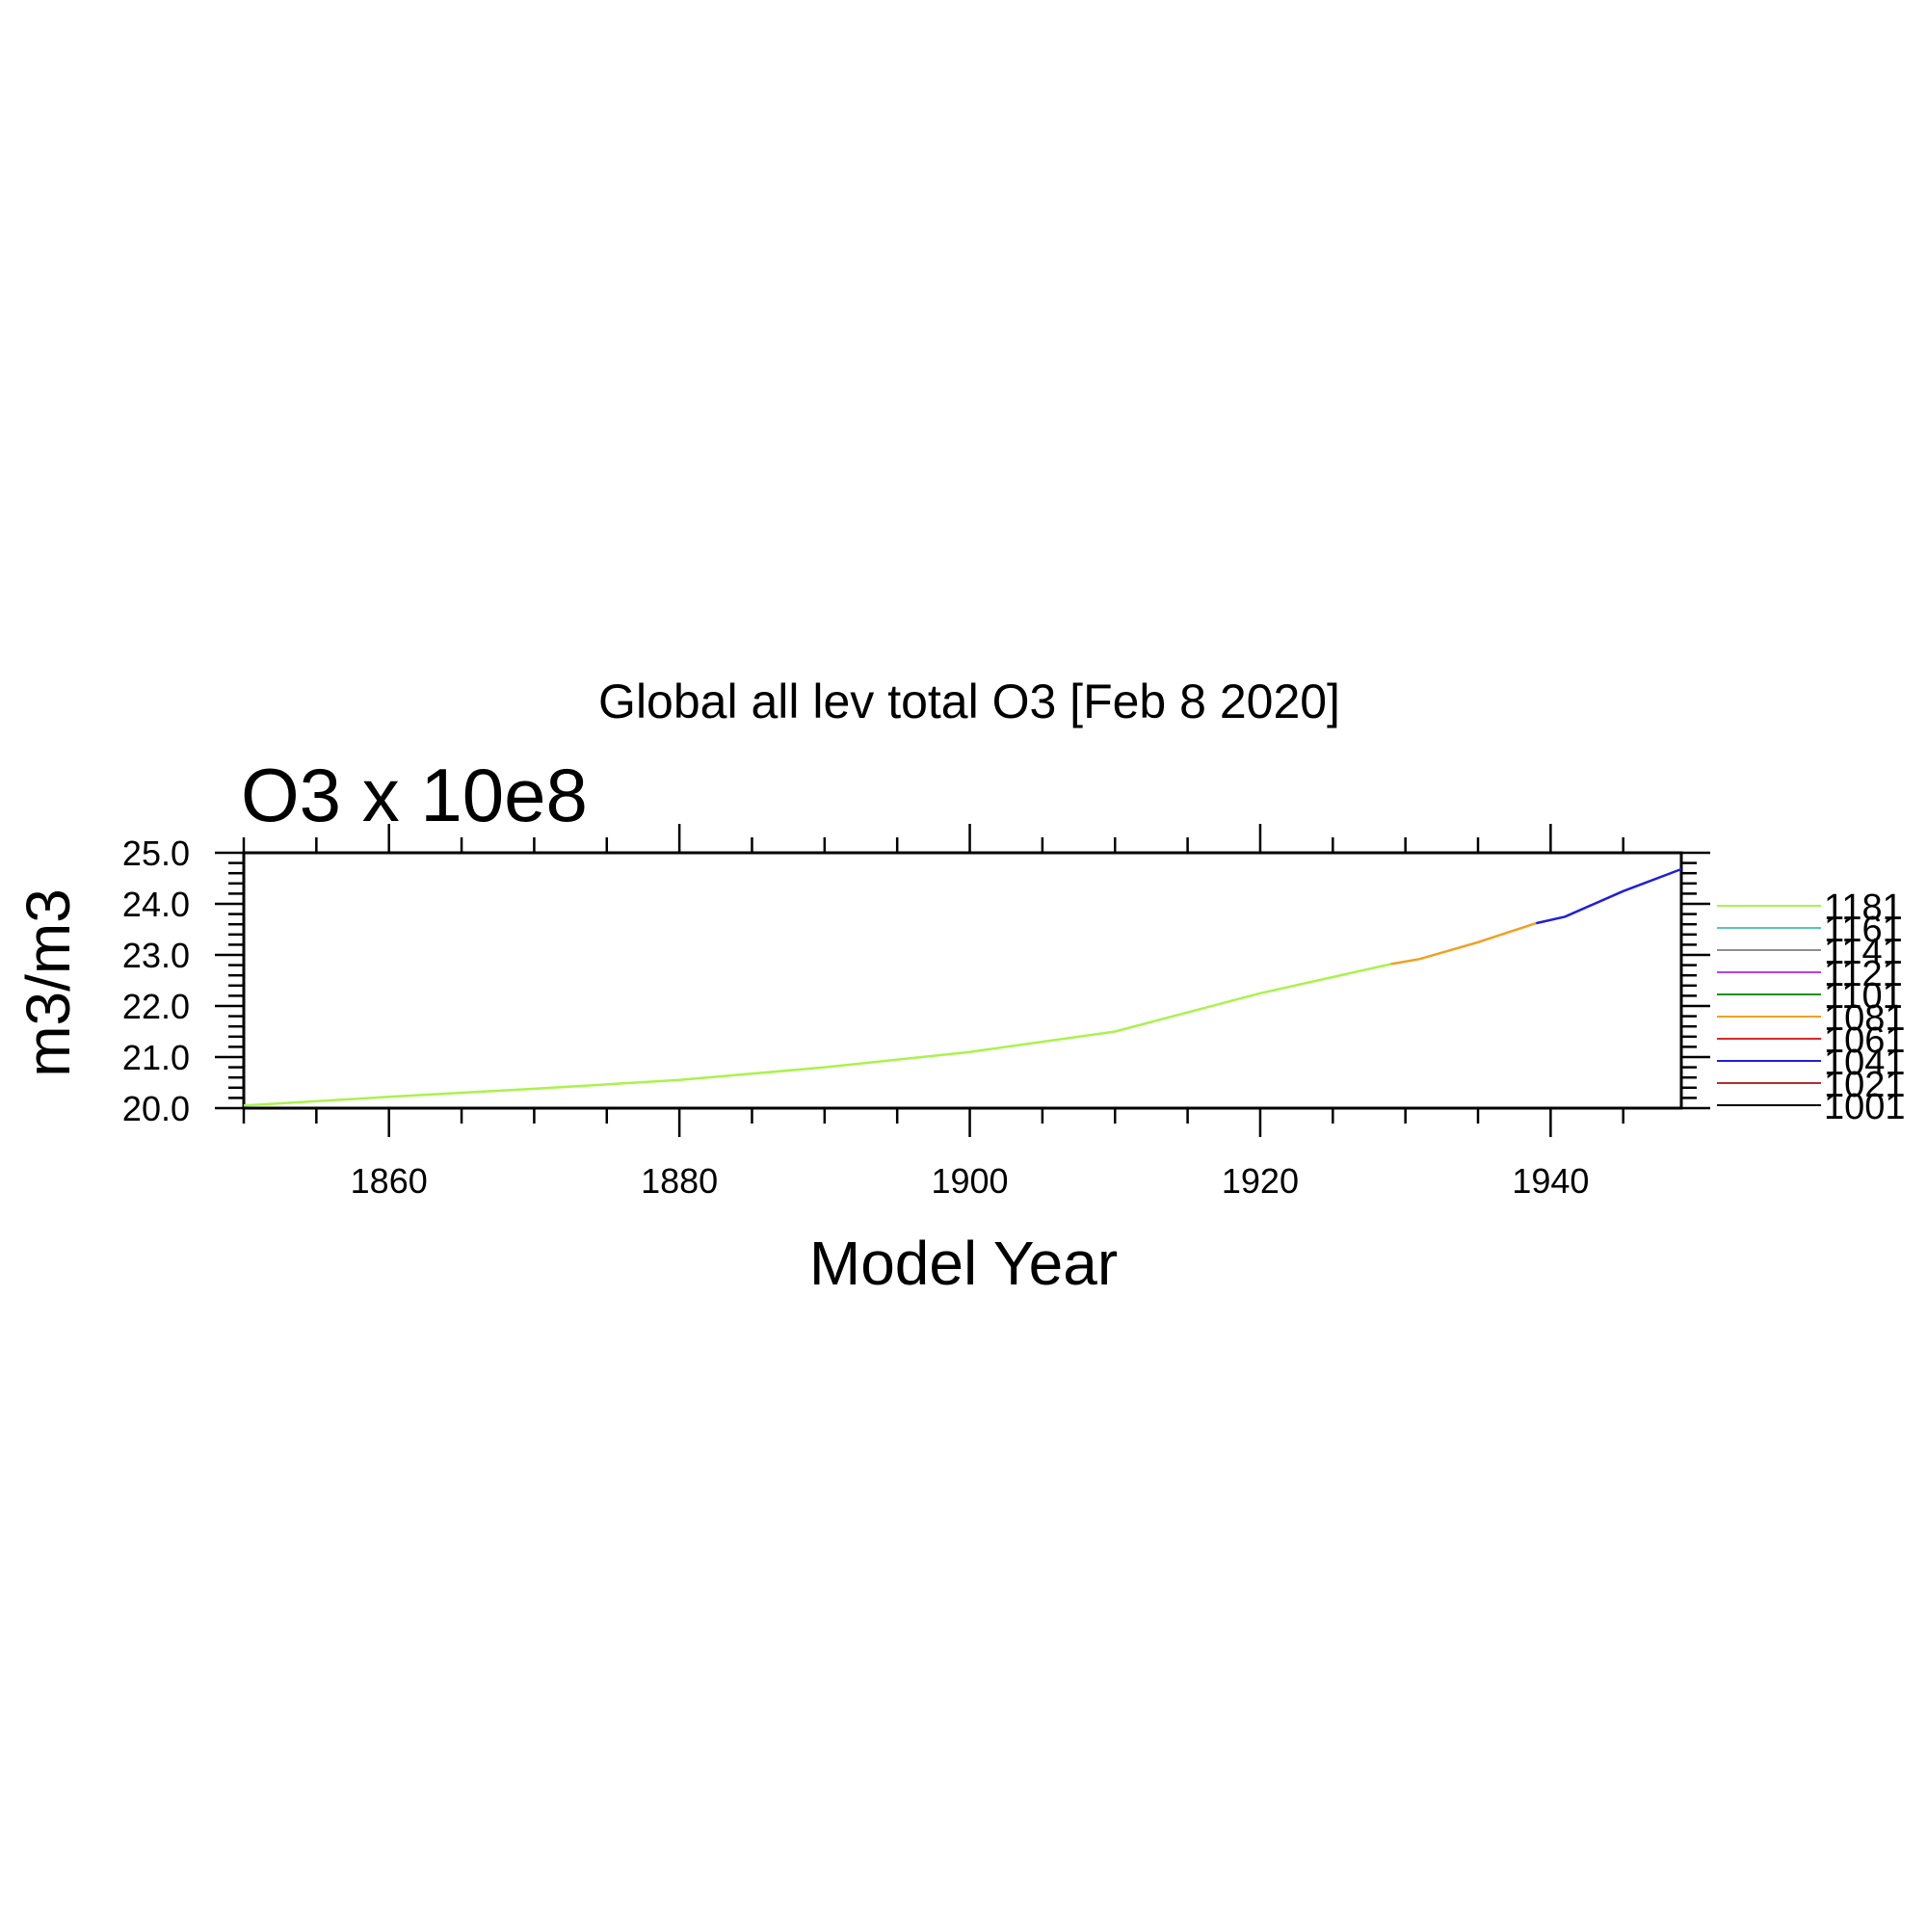 The height and width of the screenshot is (1932, 1927). What do you see at coordinates (48, 982) in the screenshot?
I see `y-axis-label: m3/m3` at bounding box center [48, 982].